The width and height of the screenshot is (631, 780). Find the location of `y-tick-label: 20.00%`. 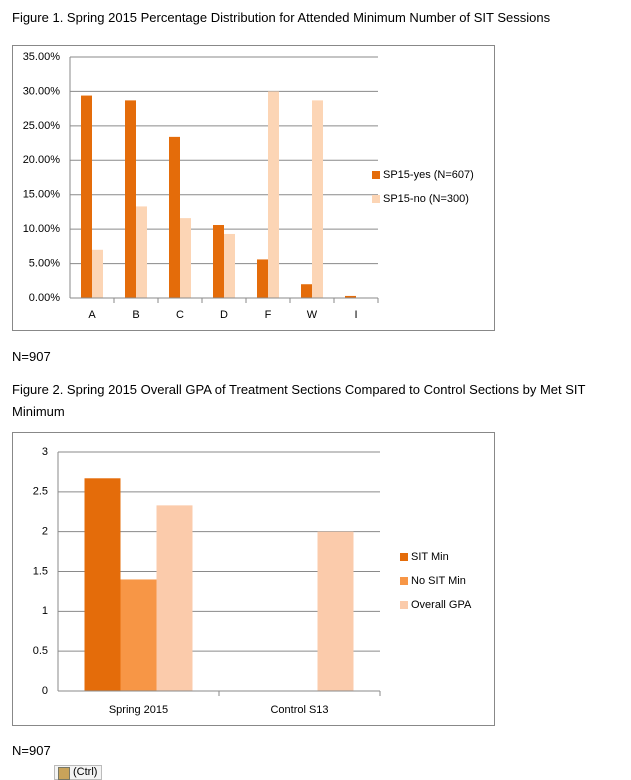

y-tick-label: 20.00% is located at coordinates (42, 160).